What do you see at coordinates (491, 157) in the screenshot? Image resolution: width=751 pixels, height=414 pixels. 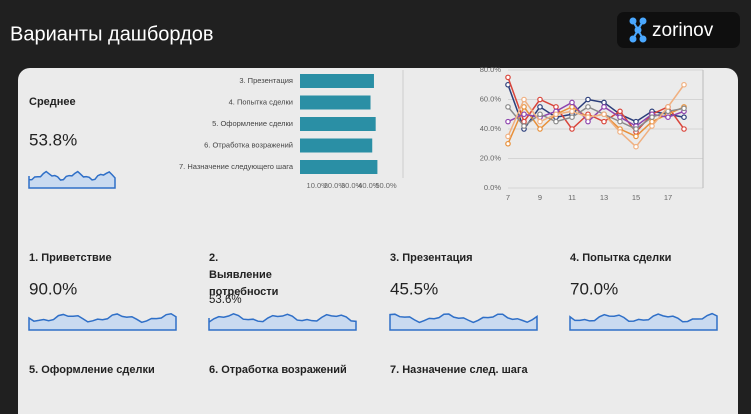 I see `y-tick-label: 20.0%` at bounding box center [491, 157].